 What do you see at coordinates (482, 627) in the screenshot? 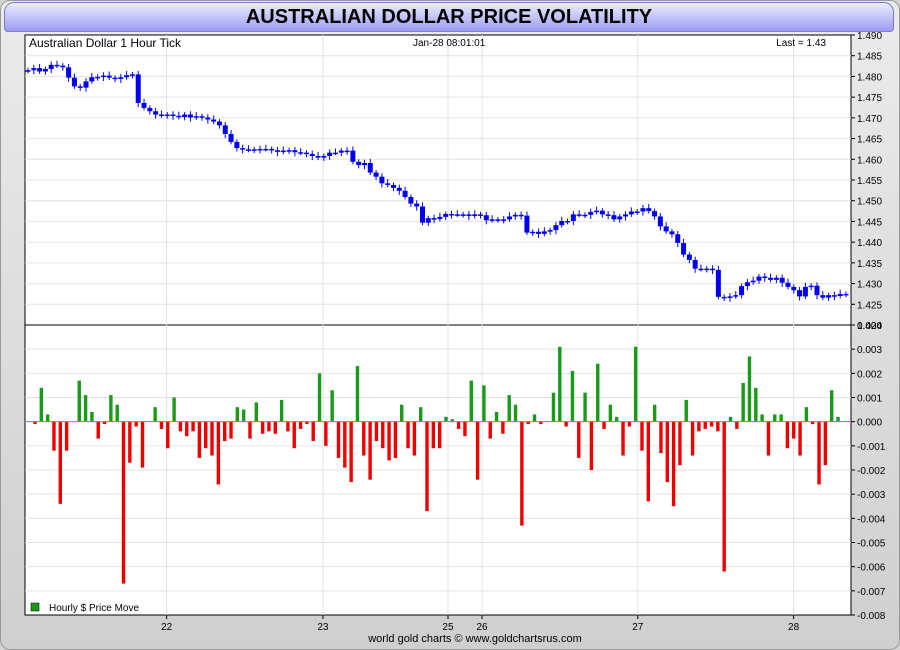
I see `x-tick-label: 26` at bounding box center [482, 627].